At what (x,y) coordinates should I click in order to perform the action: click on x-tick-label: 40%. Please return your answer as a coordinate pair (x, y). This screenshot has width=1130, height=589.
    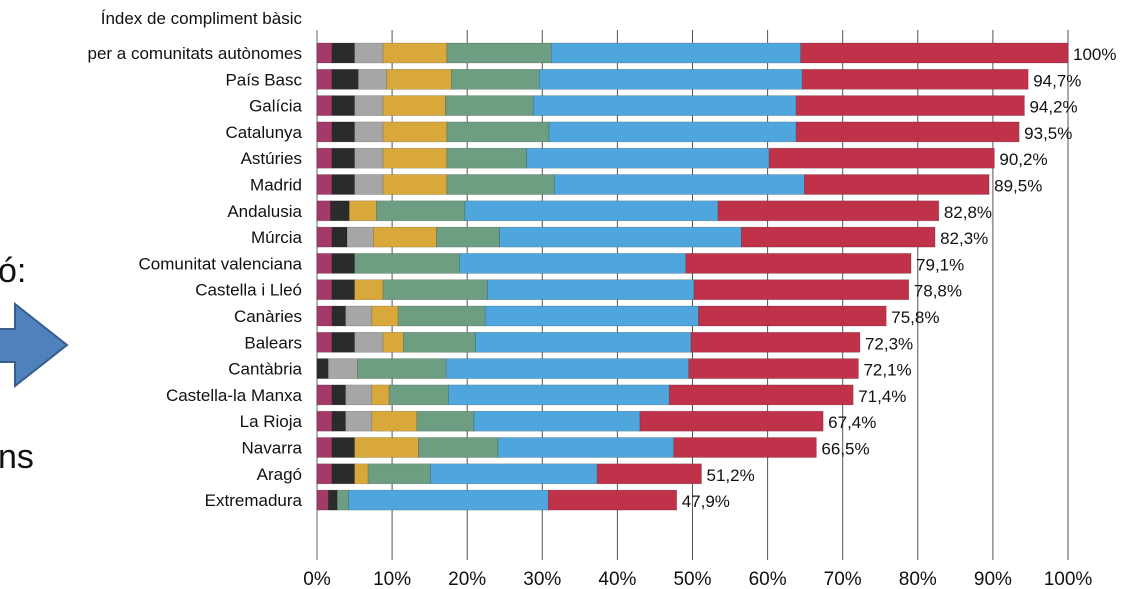
    Looking at the image, I should click on (617, 579).